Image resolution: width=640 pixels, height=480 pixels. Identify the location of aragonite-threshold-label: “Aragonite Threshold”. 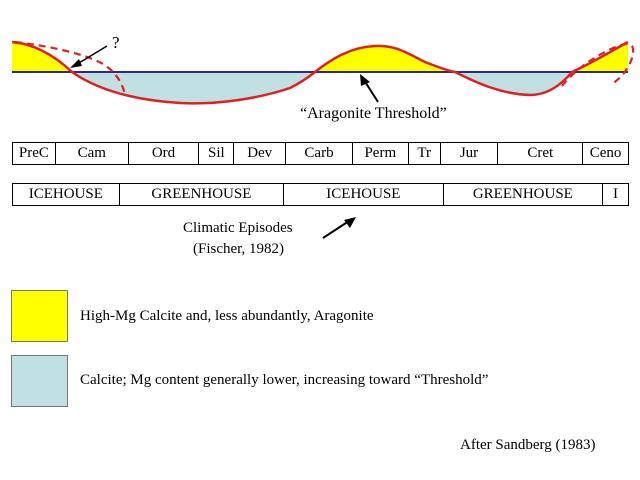
(373, 113).